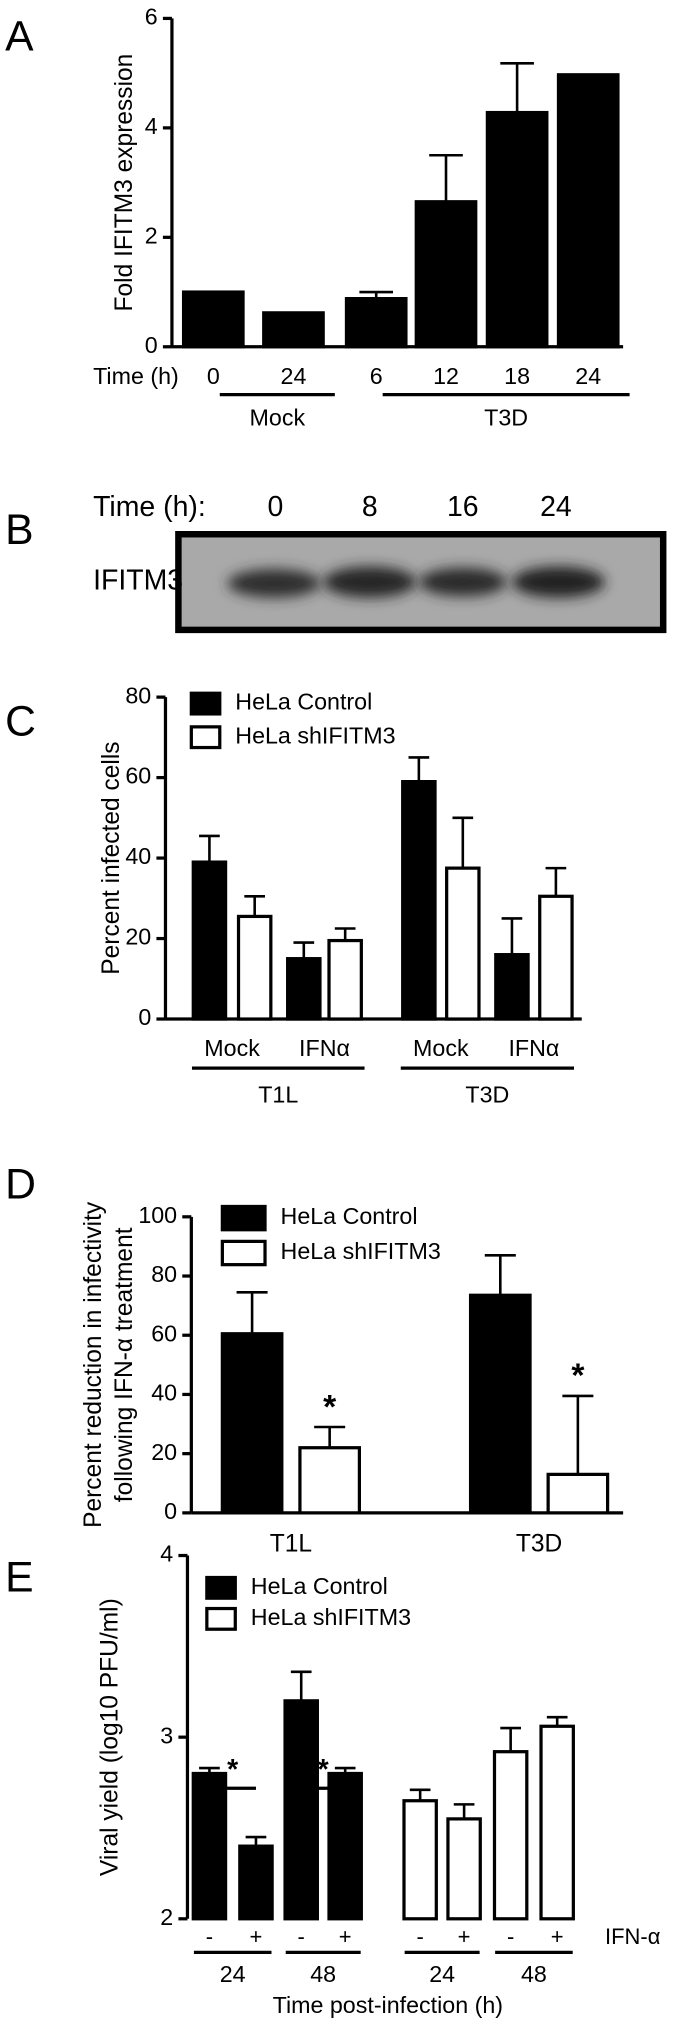 The width and height of the screenshot is (680, 2029). I want to click on category-axis-label: IFN-α, so click(633, 1936).